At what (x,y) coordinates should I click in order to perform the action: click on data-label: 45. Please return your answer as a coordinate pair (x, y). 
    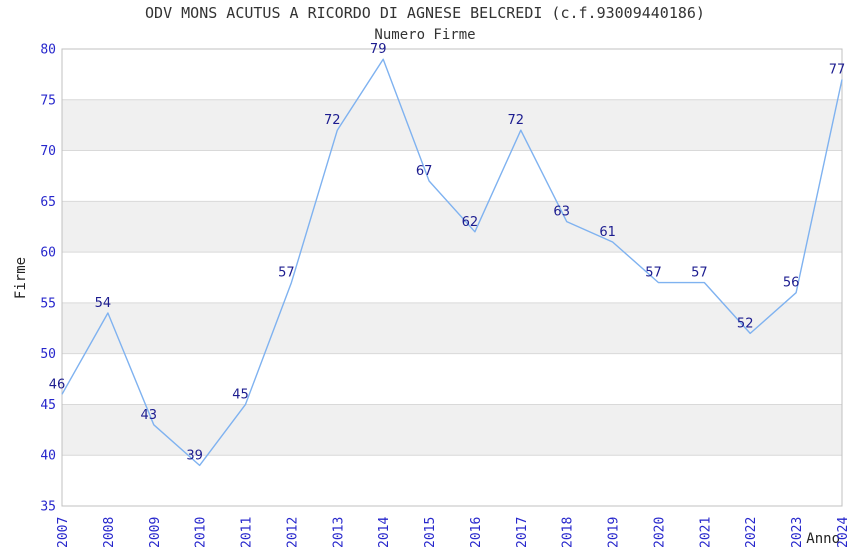
    Looking at the image, I should click on (240, 394).